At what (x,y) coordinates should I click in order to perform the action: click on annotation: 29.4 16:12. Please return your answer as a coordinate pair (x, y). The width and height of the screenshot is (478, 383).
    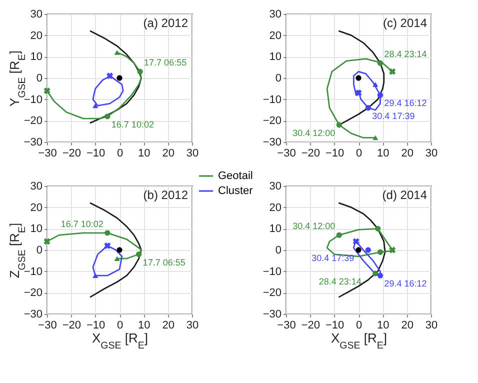
    Looking at the image, I should click on (405, 103).